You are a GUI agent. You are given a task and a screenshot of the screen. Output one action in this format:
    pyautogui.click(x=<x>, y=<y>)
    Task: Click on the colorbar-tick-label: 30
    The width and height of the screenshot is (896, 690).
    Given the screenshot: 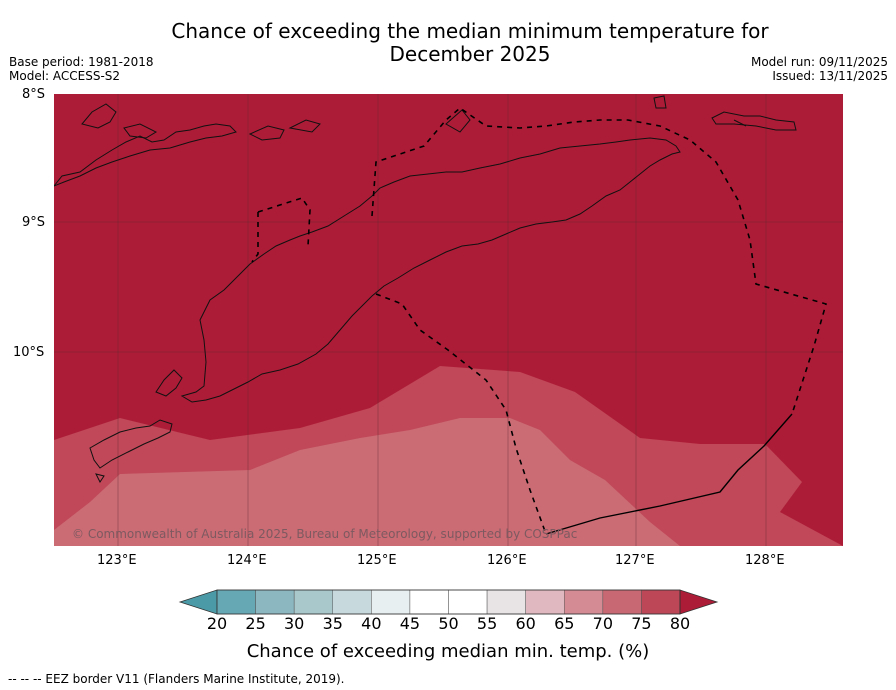 What is the action you would take?
    pyautogui.click(x=294, y=623)
    